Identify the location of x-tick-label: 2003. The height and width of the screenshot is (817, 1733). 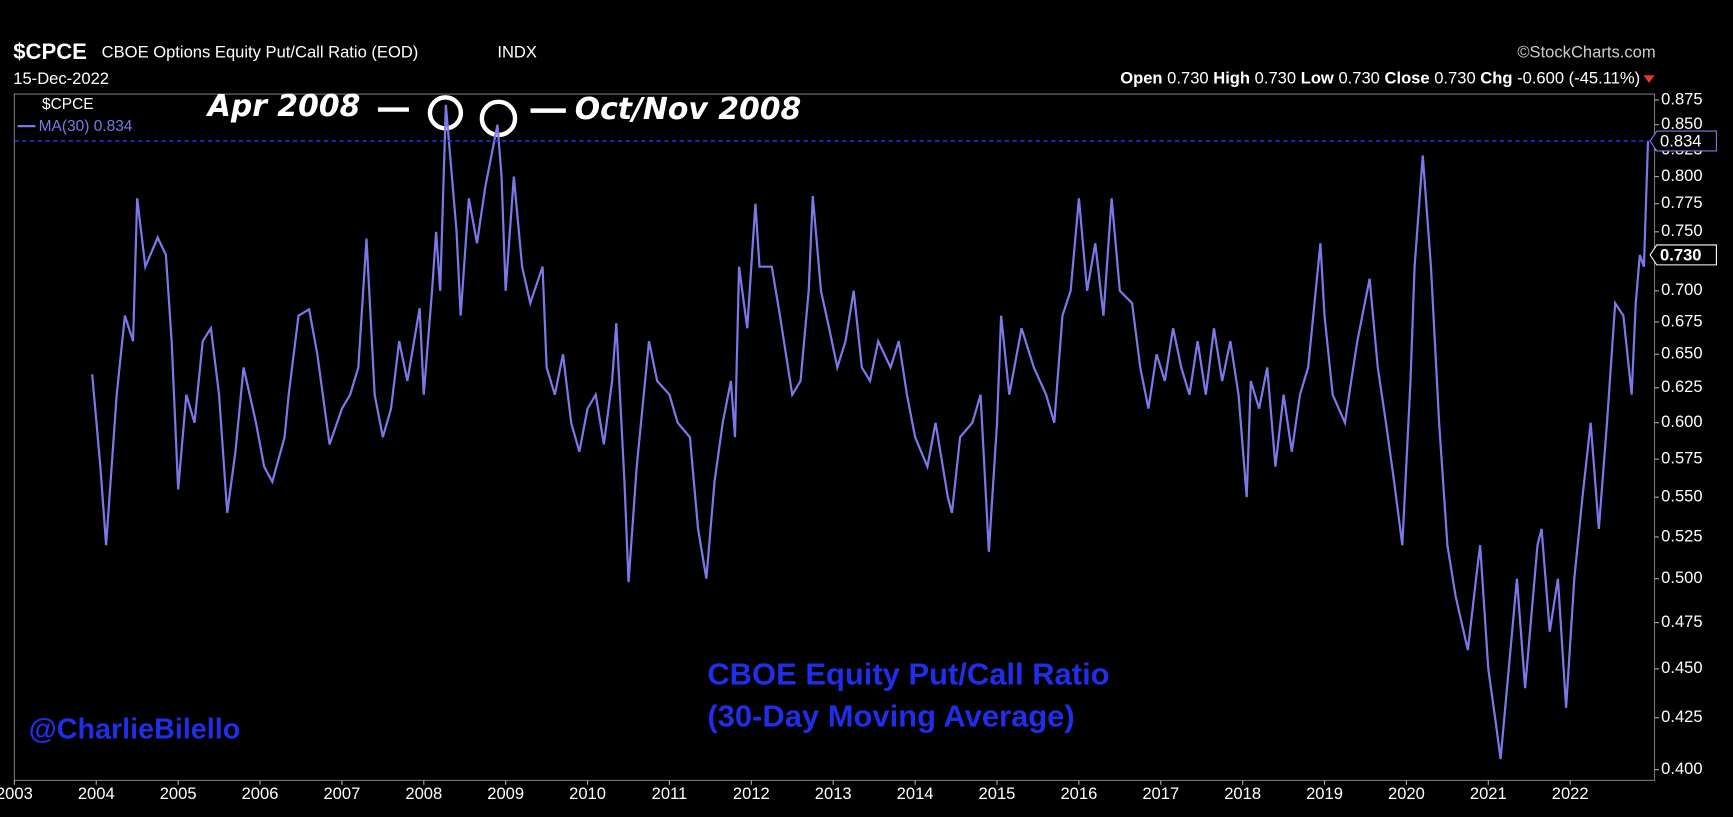
(16, 793).